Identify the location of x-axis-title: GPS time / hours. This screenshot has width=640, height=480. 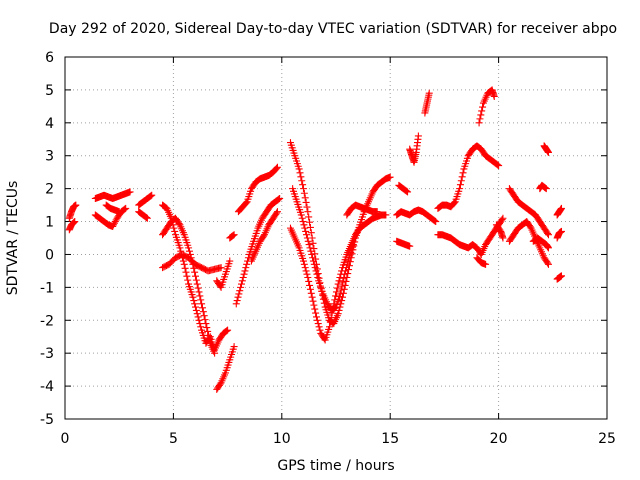
(335, 466).